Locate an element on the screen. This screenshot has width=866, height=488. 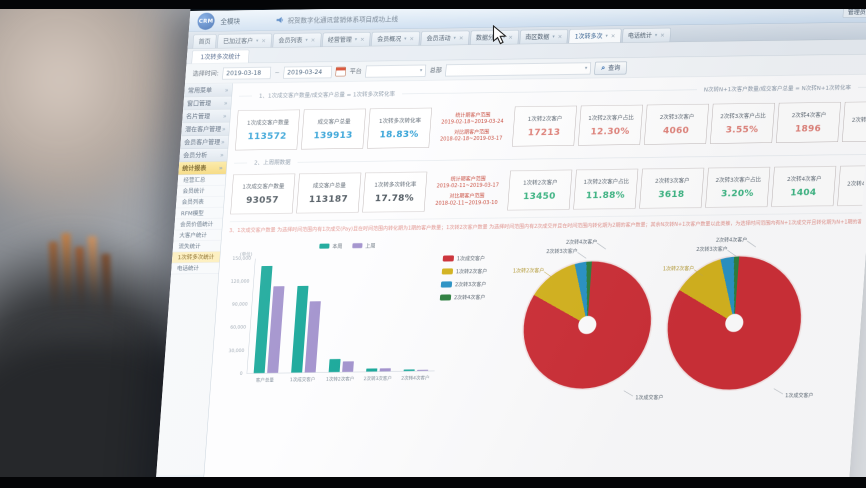
tab: 会员列表 ▾ × is located at coordinates (297, 40).